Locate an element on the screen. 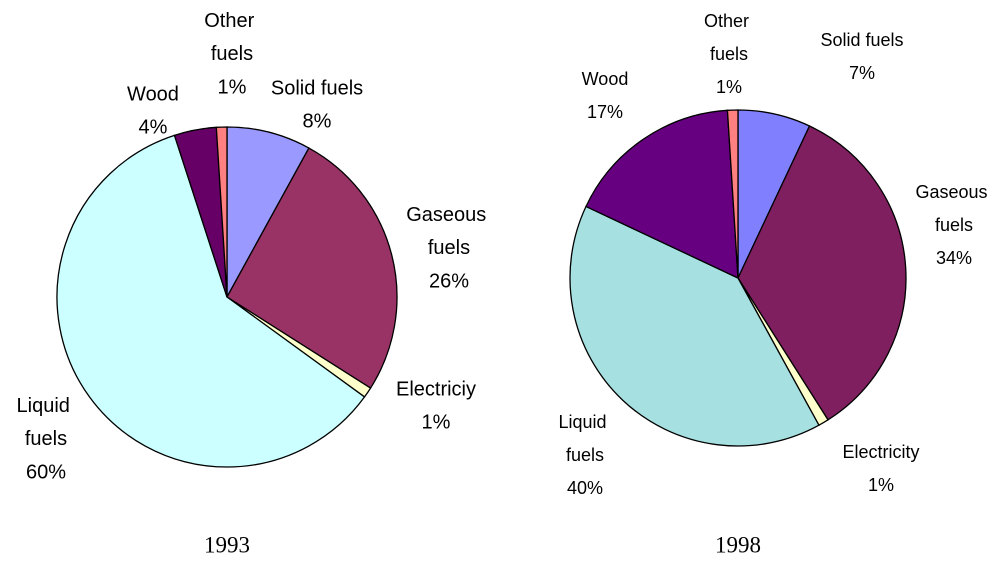 The width and height of the screenshot is (1008, 576). chart-title: 1998 is located at coordinates (738, 544).